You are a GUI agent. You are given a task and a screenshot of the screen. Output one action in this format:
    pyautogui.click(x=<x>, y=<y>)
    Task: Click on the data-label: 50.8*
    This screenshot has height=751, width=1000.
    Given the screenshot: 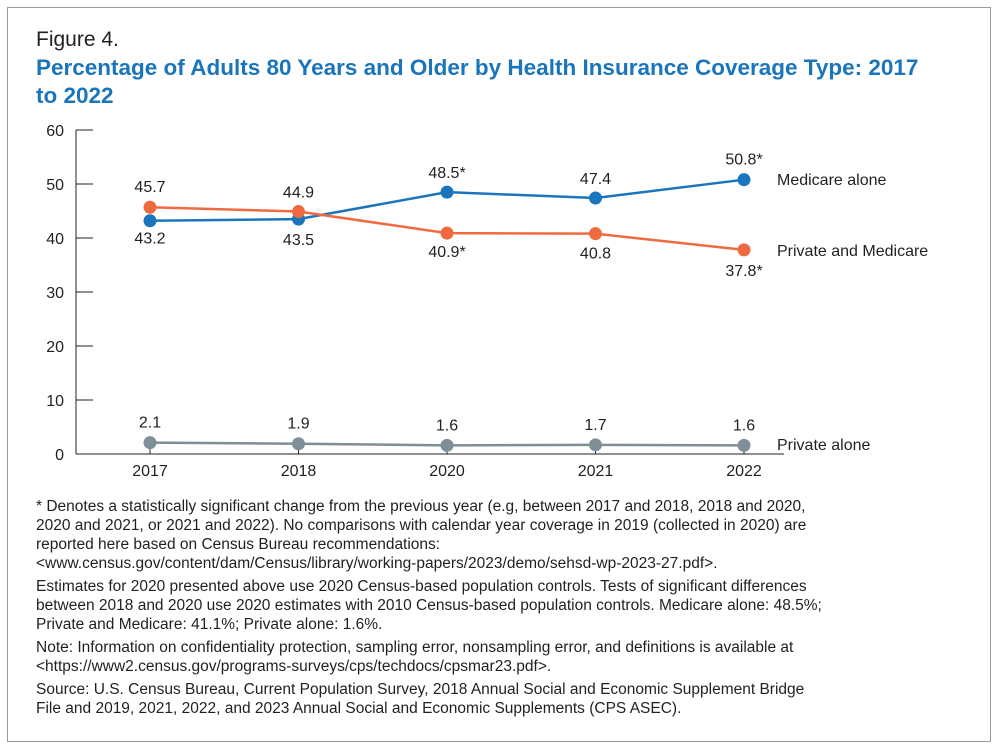 What is the action you would take?
    pyautogui.click(x=743, y=160)
    